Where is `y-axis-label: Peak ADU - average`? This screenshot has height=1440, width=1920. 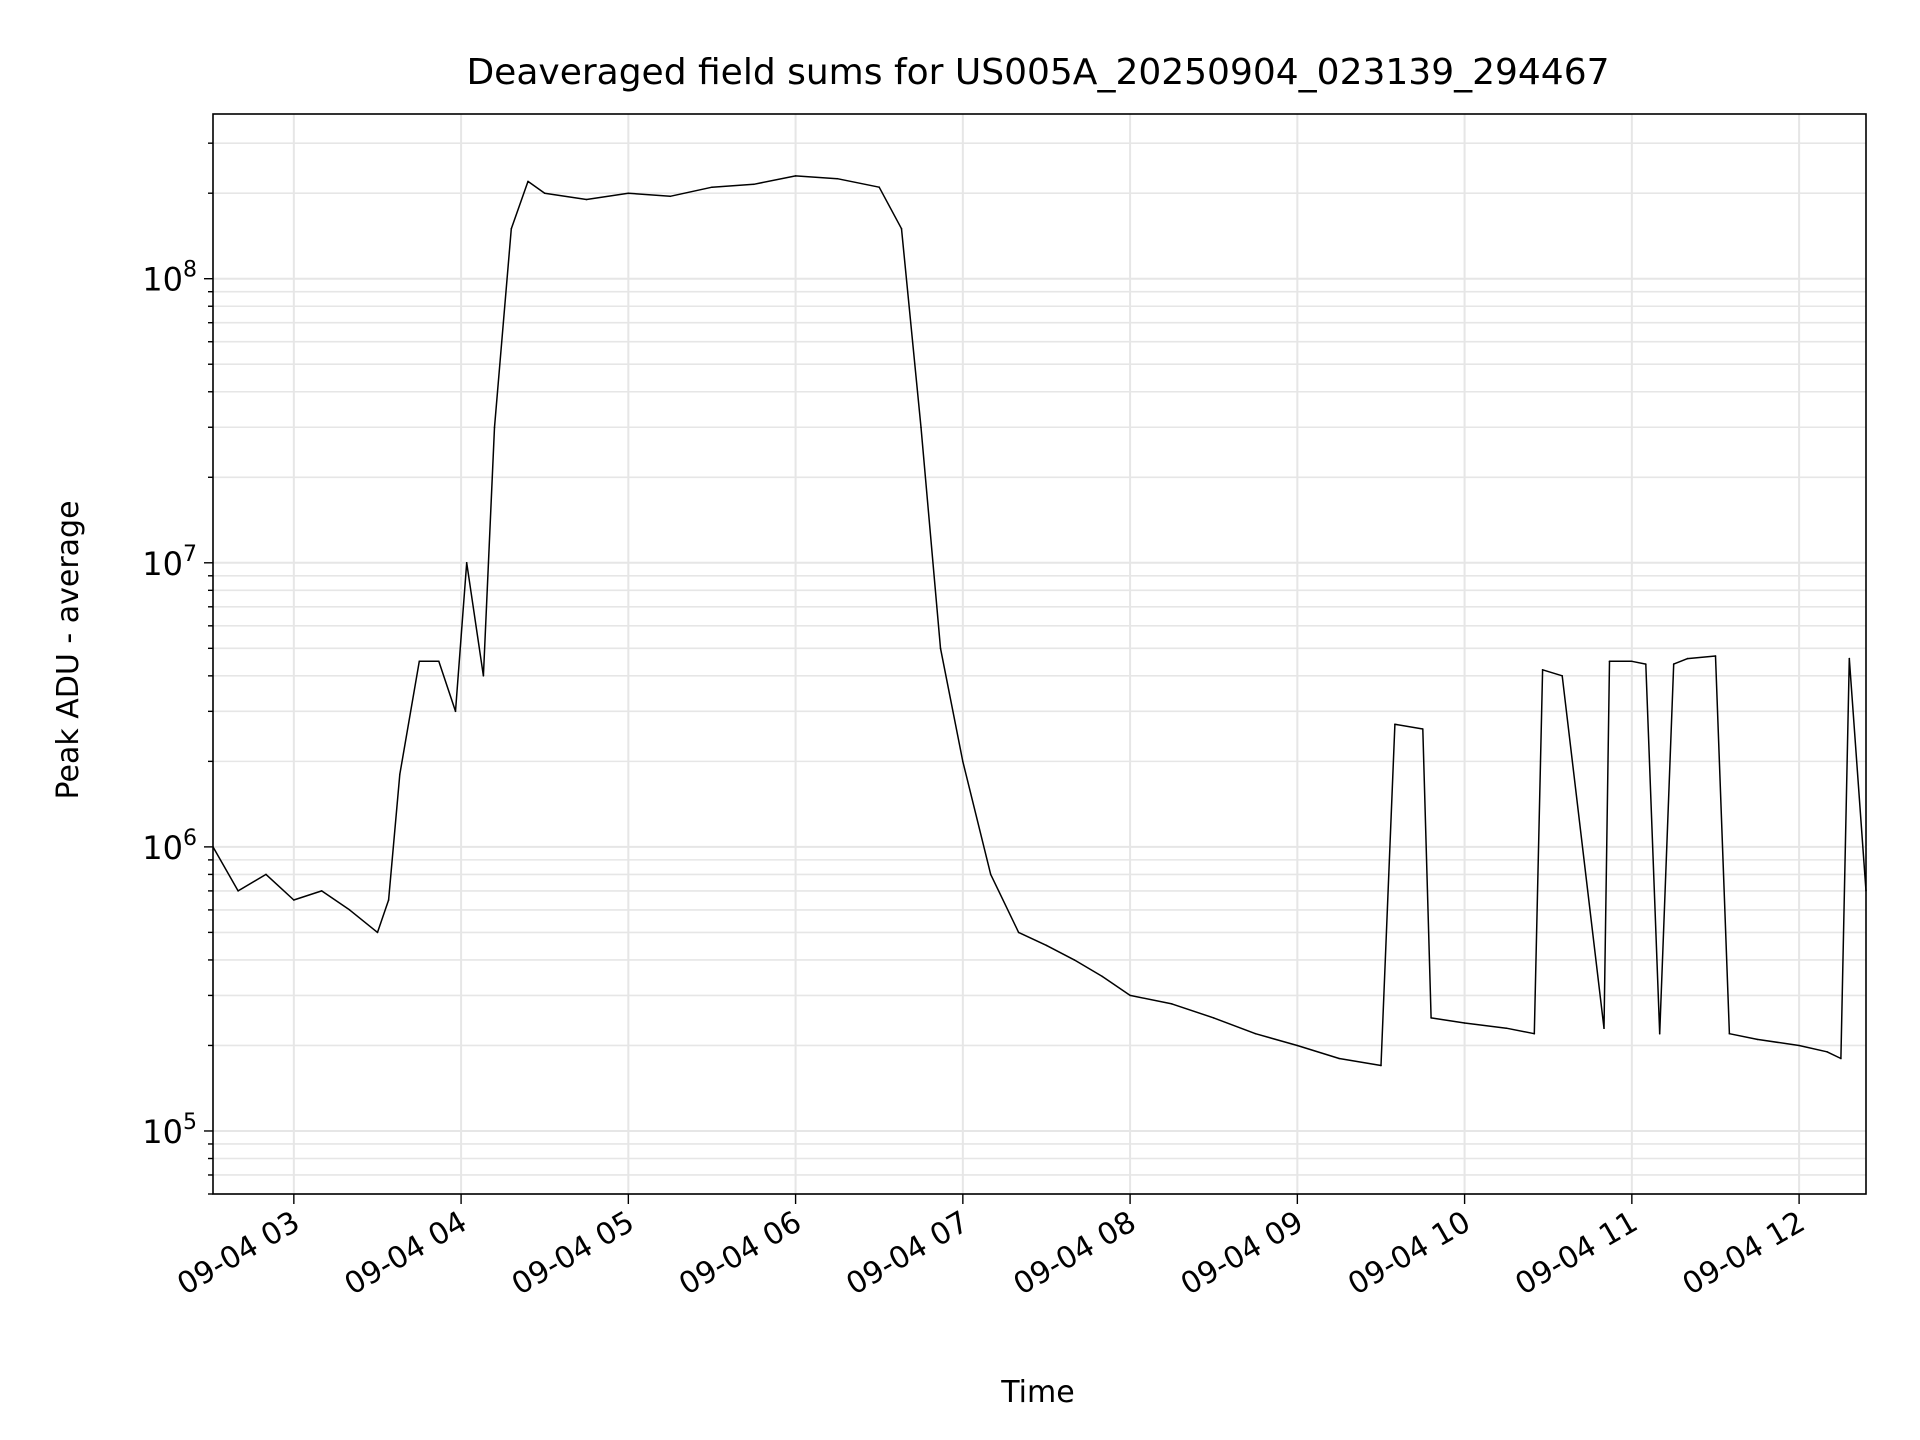 y-axis-label: Peak ADU - average is located at coordinates (68, 649).